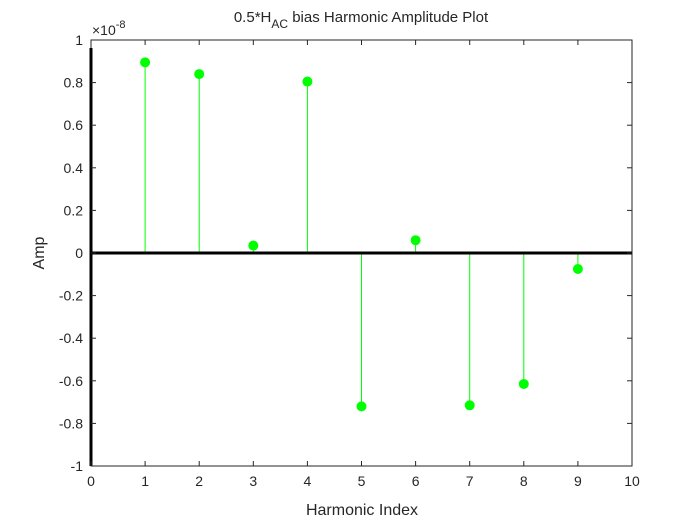  Describe the element at coordinates (632, 481) in the screenshot. I see `x-tick-label: 10` at that location.